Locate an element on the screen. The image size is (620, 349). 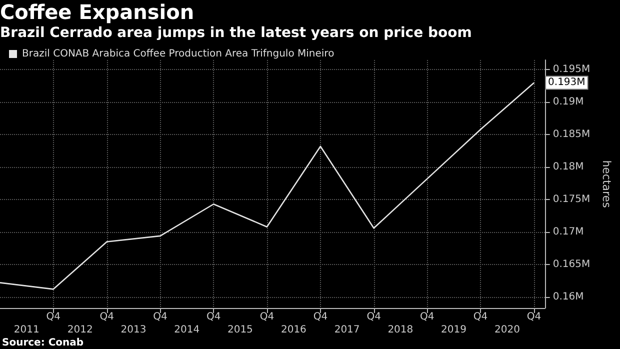
y-tick-label: 0.175M is located at coordinates (571, 200).